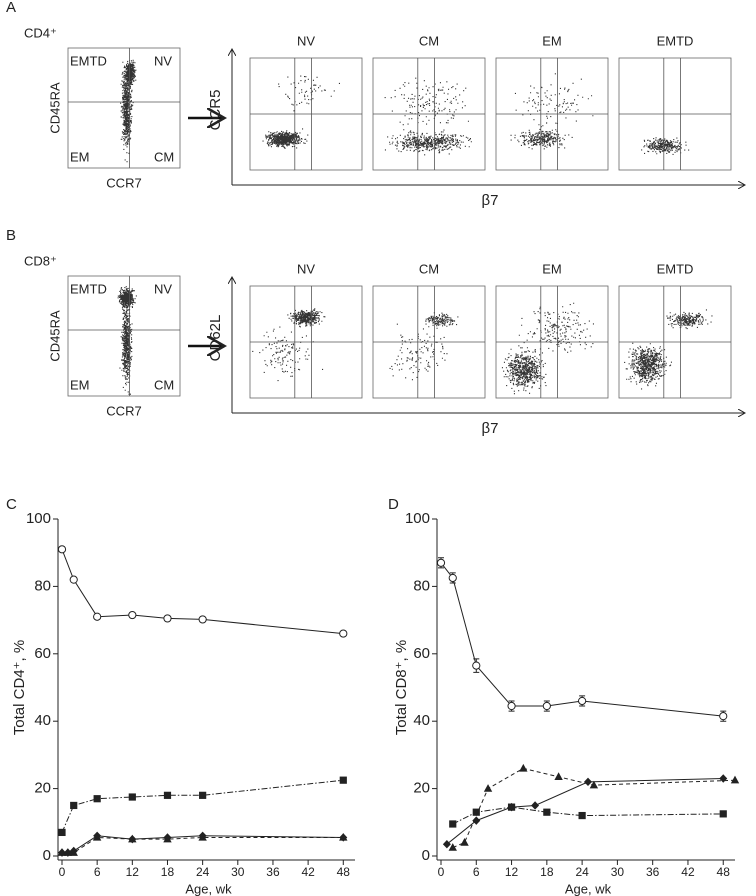 This screenshot has height=896, width=756. What do you see at coordinates (429, 268) in the screenshot?
I see `subset-title: CM` at bounding box center [429, 268].